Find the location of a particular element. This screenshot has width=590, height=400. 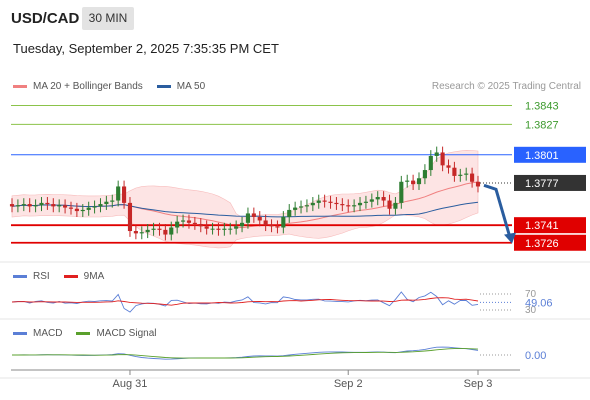

projection-arrow is located at coordinates (499, 213).